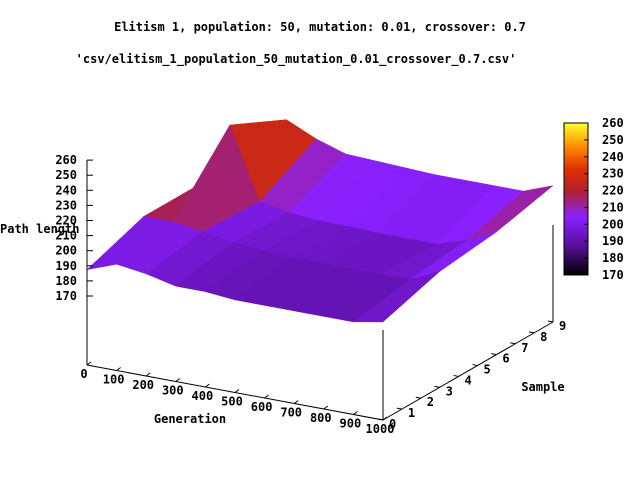 The width and height of the screenshot is (640, 480). What do you see at coordinates (143, 385) in the screenshot?
I see `x-tick-label: 200` at bounding box center [143, 385].